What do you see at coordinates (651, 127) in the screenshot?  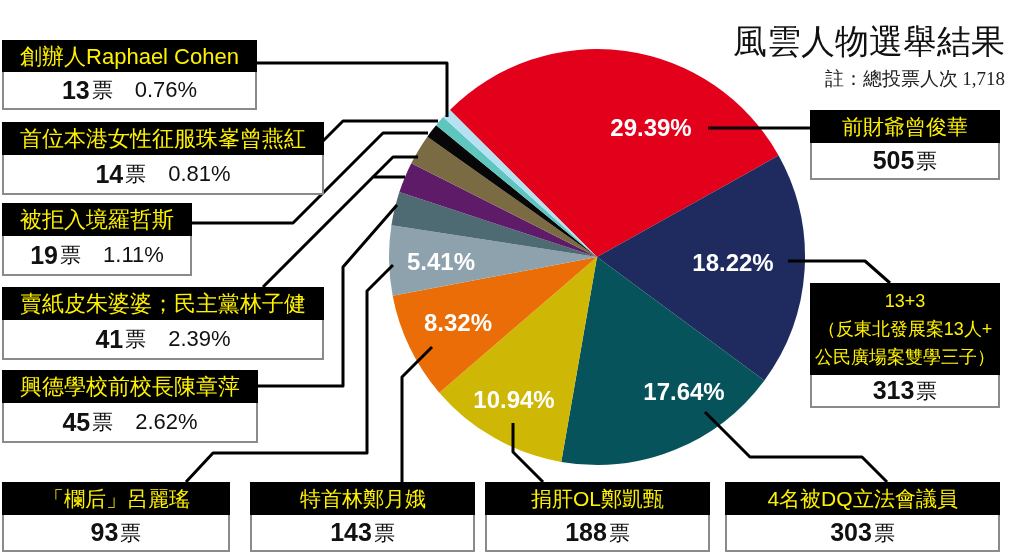 I see `text: 29.39%` at bounding box center [651, 127].